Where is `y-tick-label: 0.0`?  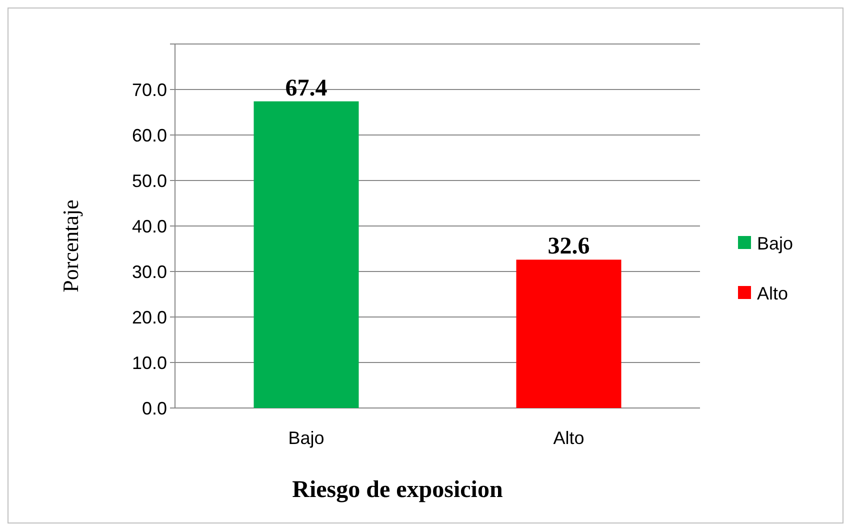 y-tick-label: 0.0 is located at coordinates (154, 408).